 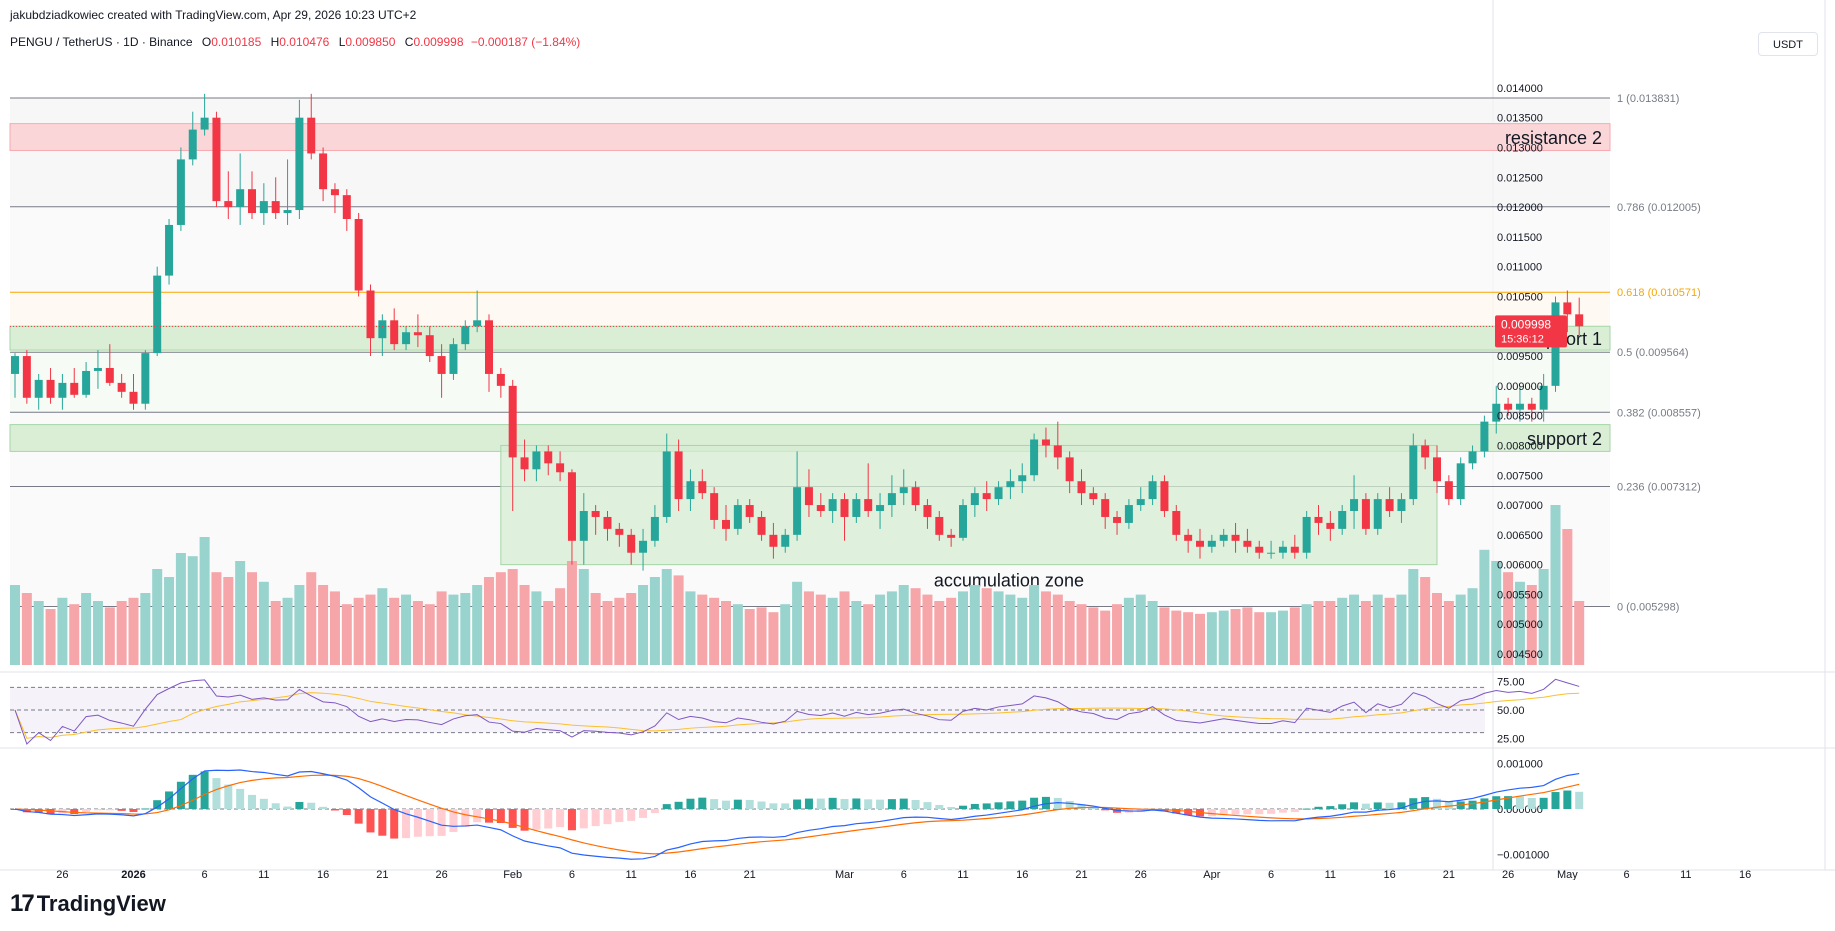 What do you see at coordinates (1520, 655) in the screenshot?
I see `price-axis-tick: 0.004500` at bounding box center [1520, 655].